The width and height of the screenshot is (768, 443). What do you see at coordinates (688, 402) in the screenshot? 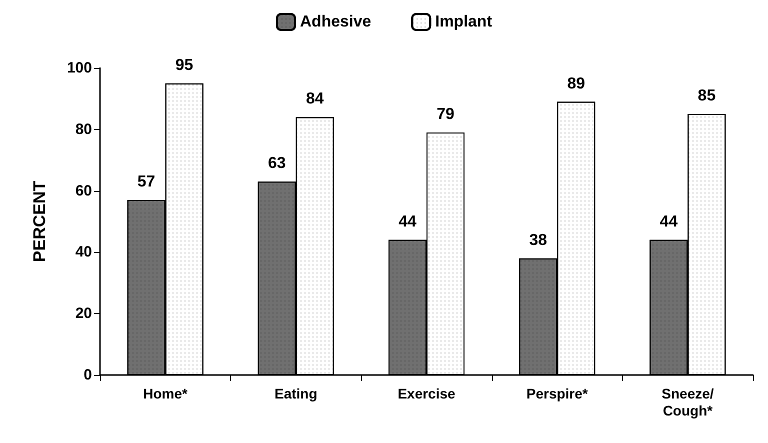
I see `x-tick-label: Sneeze/ Cough*` at bounding box center [688, 402].